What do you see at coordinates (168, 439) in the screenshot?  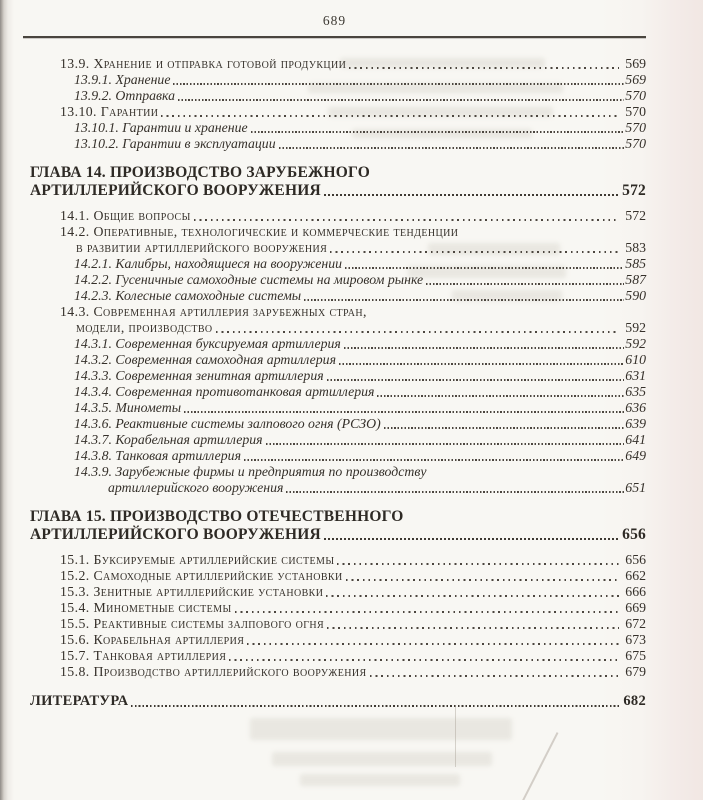 I see `toc-entry-title: 14.3.7. Корабельная артиллерия` at bounding box center [168, 439].